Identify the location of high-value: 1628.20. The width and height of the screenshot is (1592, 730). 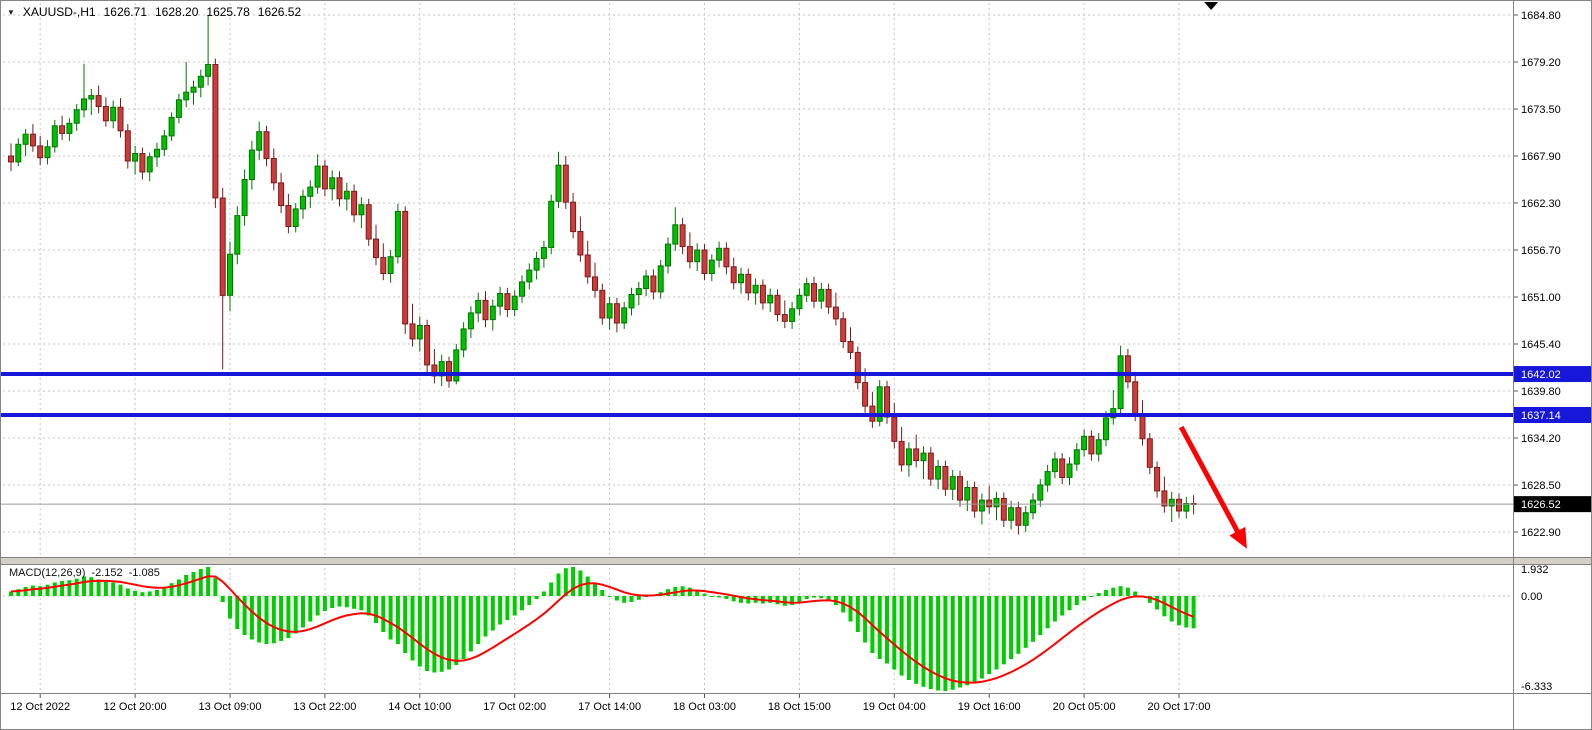
(177, 12).